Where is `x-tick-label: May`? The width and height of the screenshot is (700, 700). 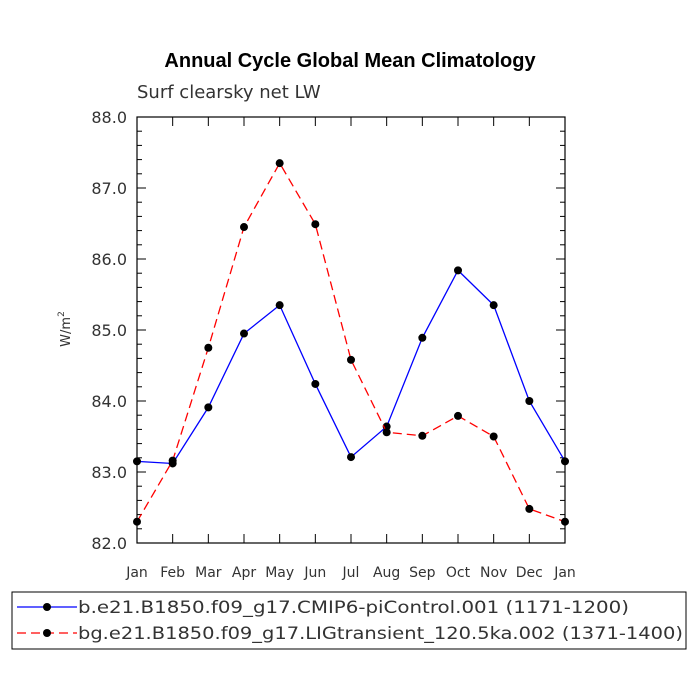 x-tick-label: May is located at coordinates (279, 573).